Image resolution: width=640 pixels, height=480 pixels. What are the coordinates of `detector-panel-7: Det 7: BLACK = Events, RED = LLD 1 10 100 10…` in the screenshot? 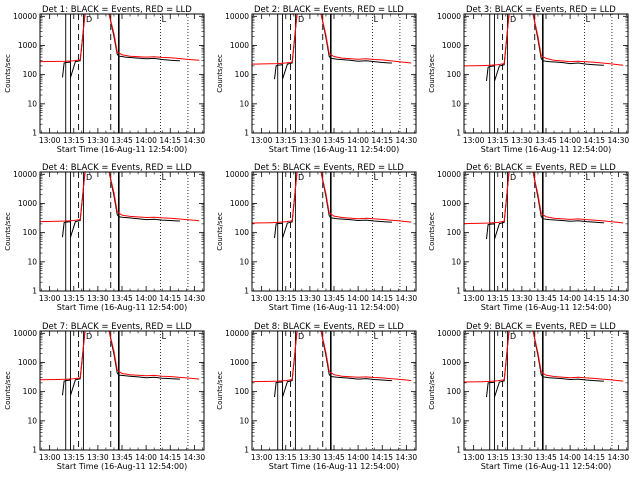 It's located at (104, 396).